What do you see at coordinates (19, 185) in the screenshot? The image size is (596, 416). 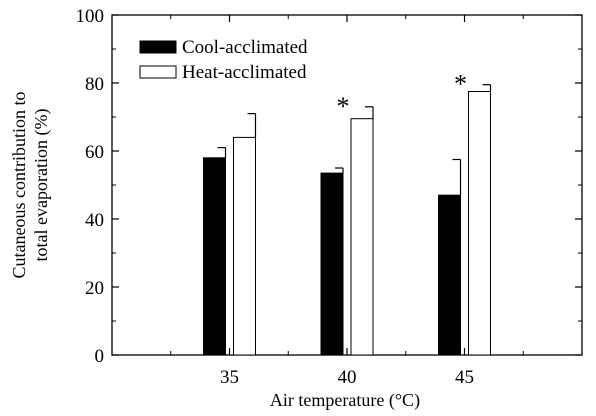 I see `y-axis-label-line1: Cutaneous contribution to` at bounding box center [19, 185].